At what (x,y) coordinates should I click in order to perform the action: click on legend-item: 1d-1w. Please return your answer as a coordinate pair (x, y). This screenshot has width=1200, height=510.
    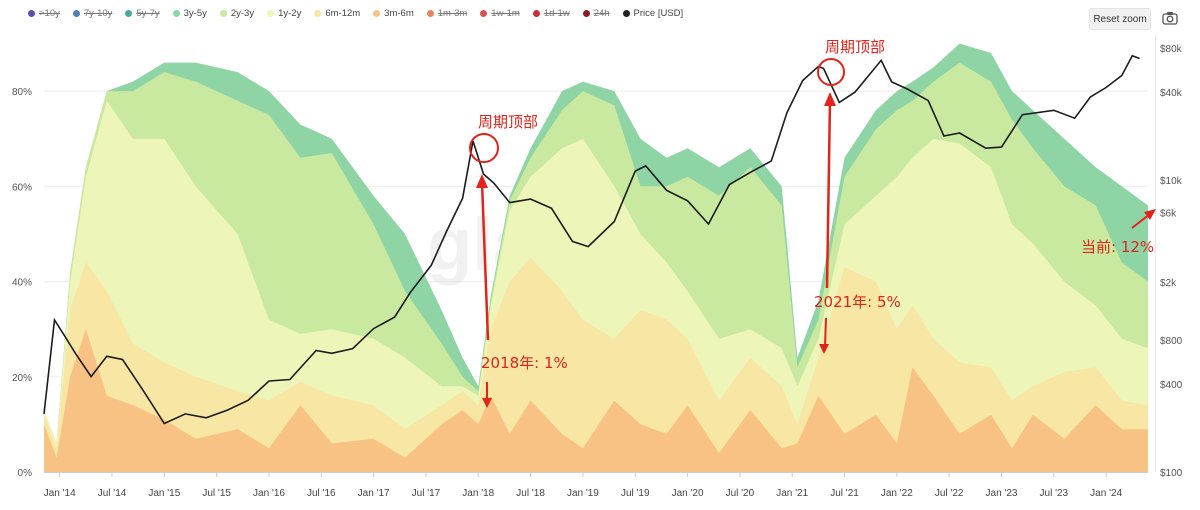
    Looking at the image, I should click on (551, 13).